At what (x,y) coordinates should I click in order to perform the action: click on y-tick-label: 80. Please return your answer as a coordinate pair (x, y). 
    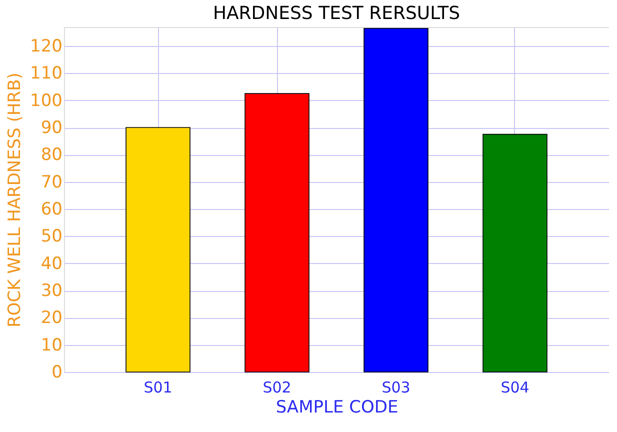
    Looking at the image, I should click on (51, 155).